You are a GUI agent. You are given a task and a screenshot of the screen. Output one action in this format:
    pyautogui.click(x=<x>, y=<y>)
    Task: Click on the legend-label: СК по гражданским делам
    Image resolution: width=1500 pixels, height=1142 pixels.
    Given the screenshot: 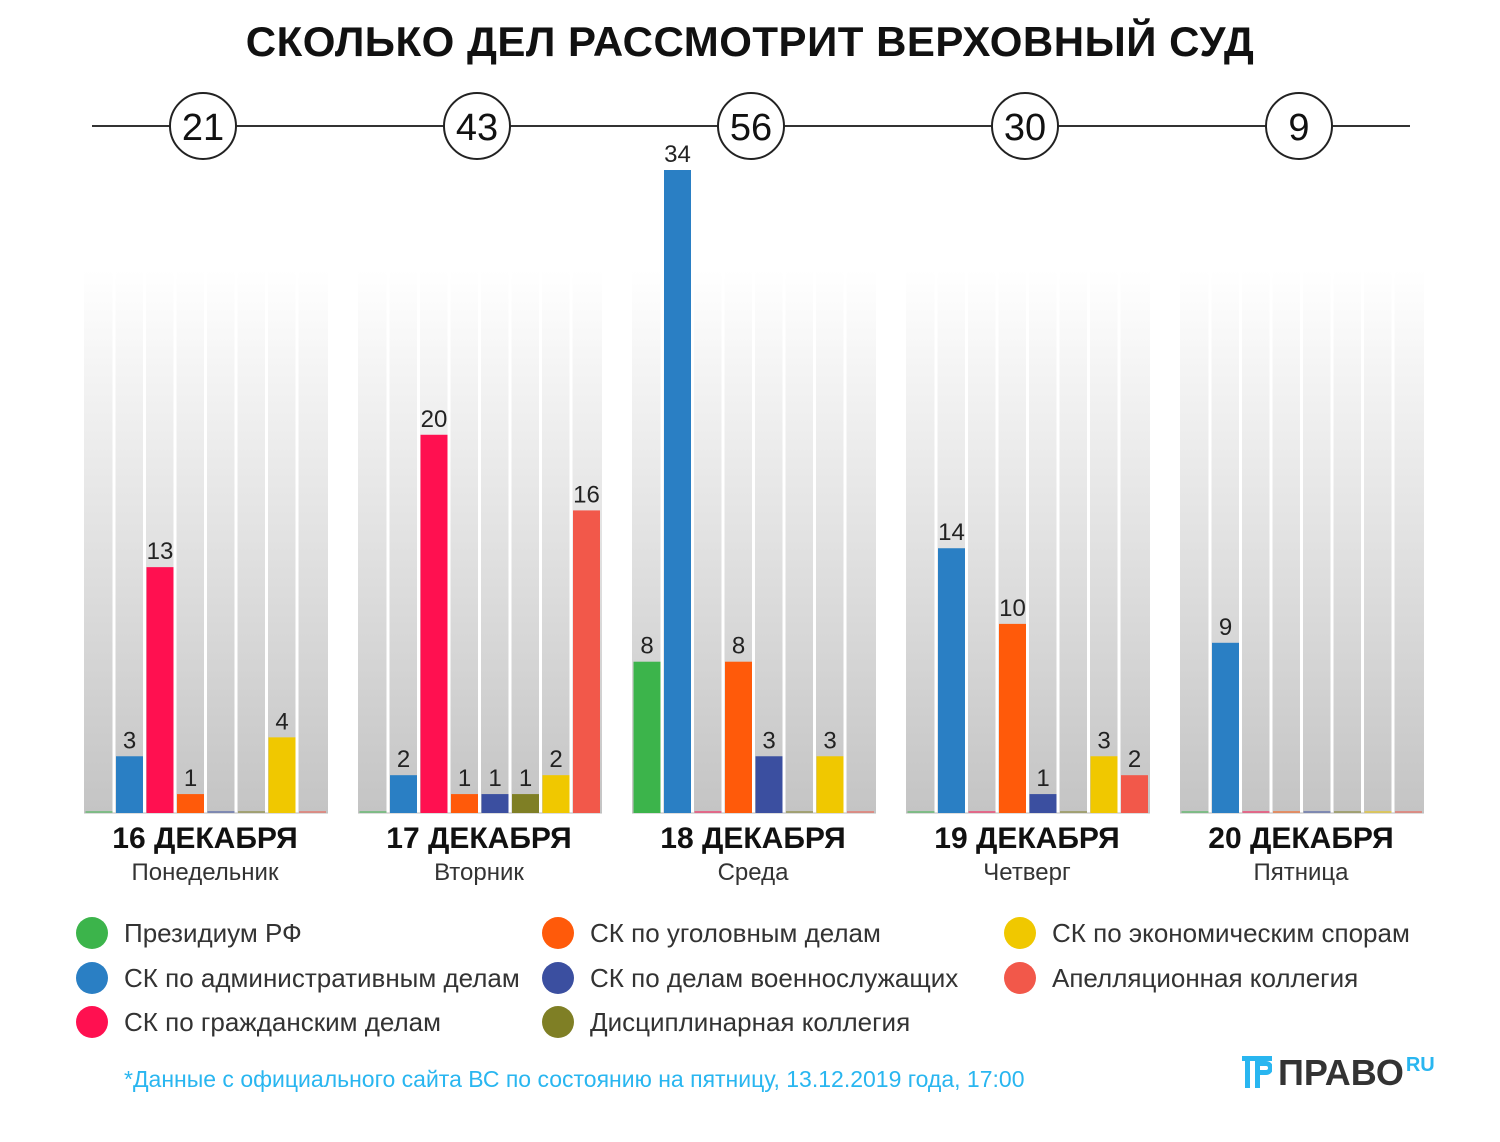 What is the action you would take?
    pyautogui.click(x=282, y=1021)
    